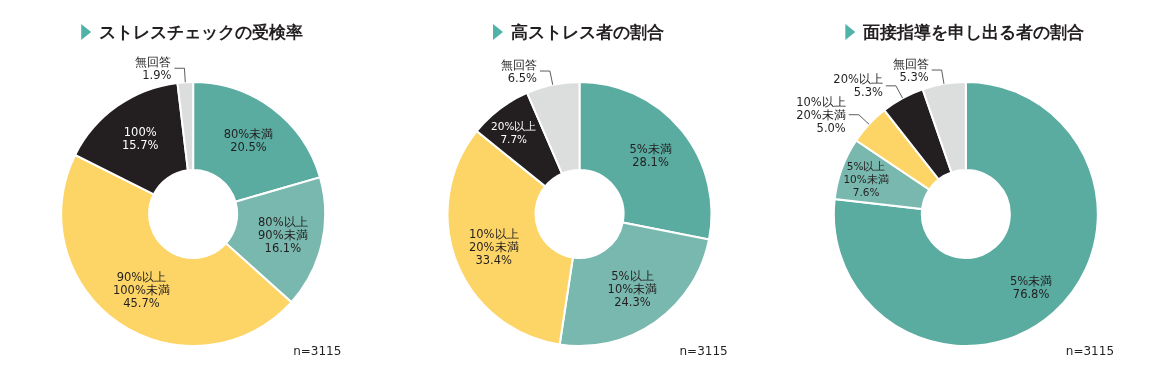  I want to click on data-label: 24.3%, so click(632, 302).